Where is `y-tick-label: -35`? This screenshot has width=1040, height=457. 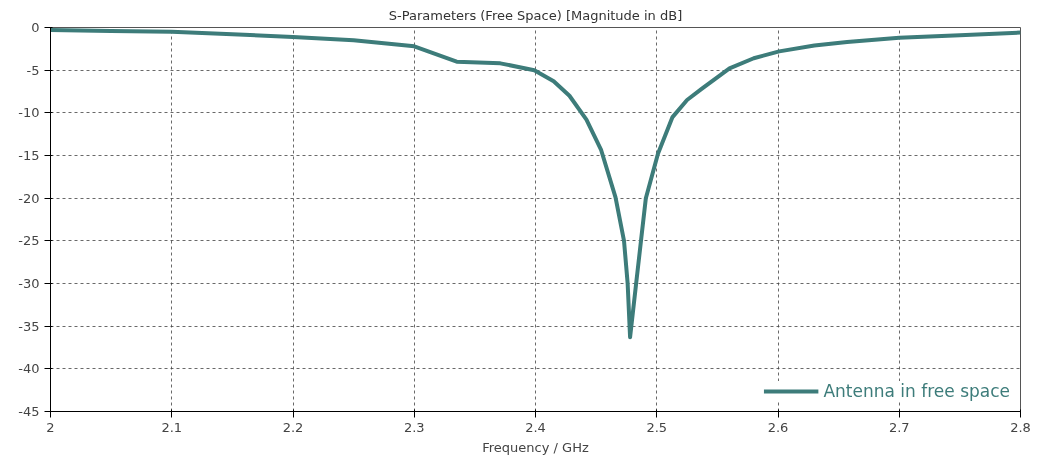
y-tick-label: -35 is located at coordinates (29, 326).